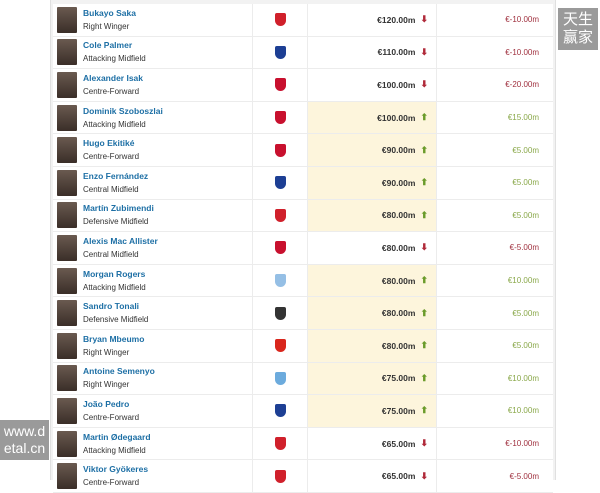 This screenshot has width=600, height=493. I want to click on man-utd-crest-icon, so click(280, 346).